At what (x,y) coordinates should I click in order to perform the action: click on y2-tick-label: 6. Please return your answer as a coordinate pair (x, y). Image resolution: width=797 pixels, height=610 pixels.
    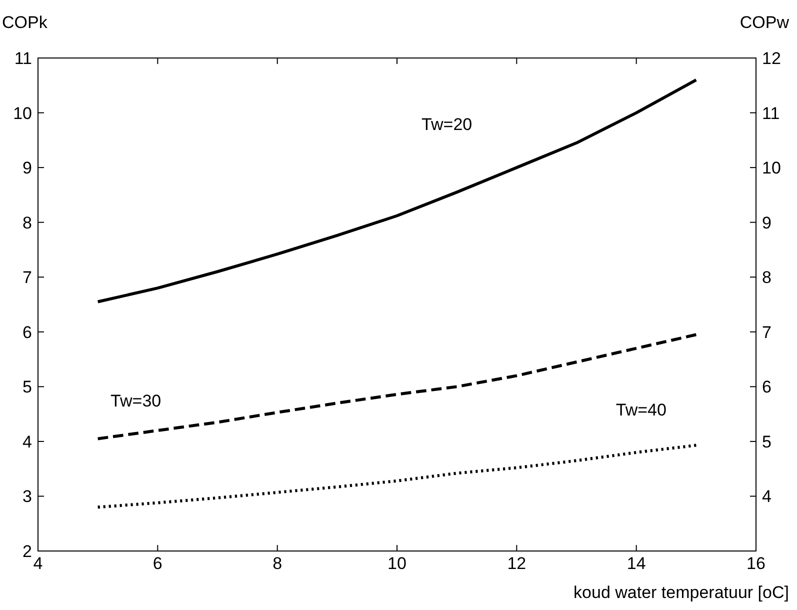
    Looking at the image, I should click on (767, 387).